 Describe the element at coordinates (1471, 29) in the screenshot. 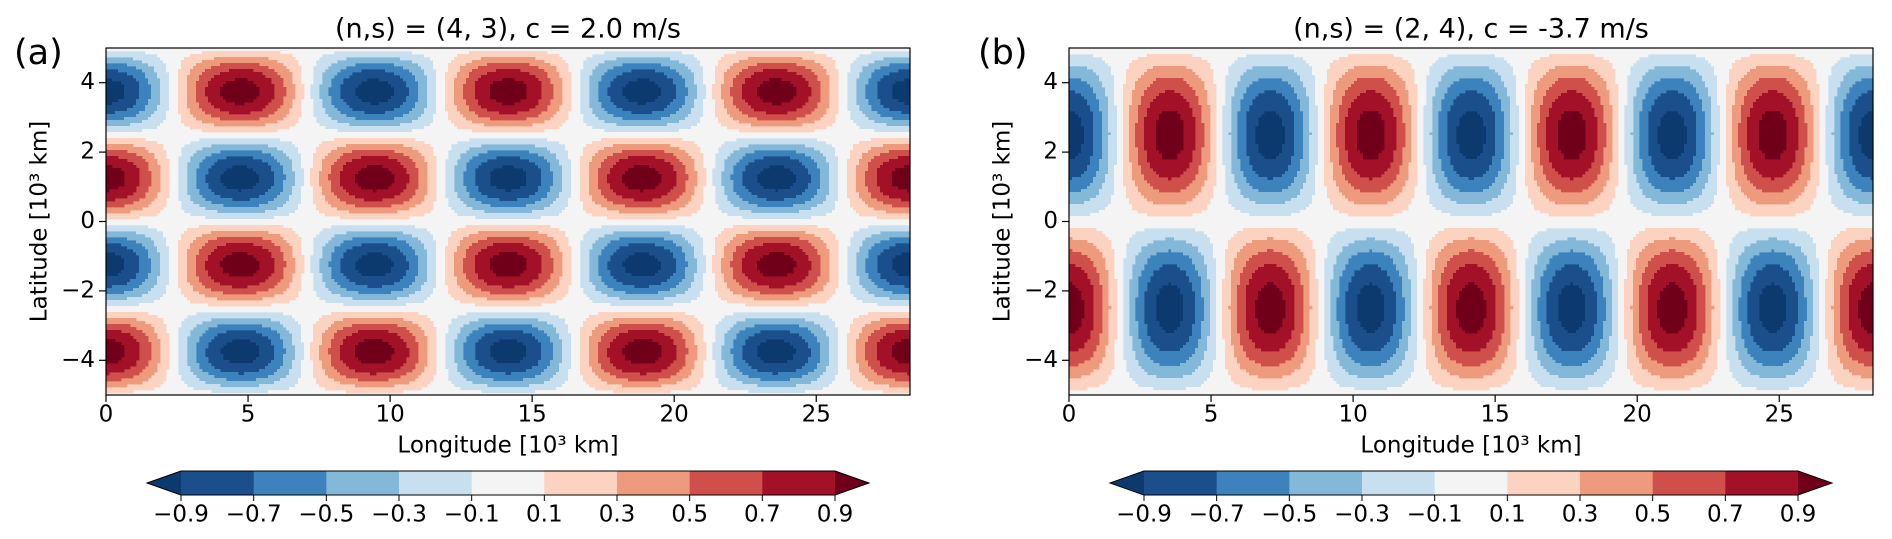

I see `chart-title: (n,s) = (2, 4), c = -3.7 m/s` at that location.